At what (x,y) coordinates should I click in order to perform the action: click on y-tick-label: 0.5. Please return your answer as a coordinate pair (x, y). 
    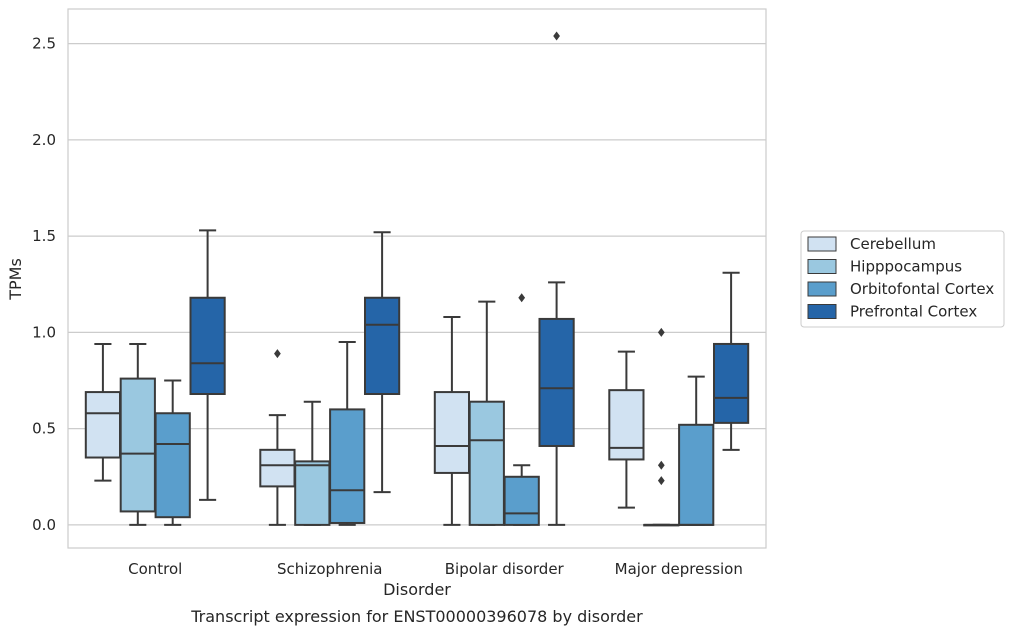
    Looking at the image, I should click on (44, 429).